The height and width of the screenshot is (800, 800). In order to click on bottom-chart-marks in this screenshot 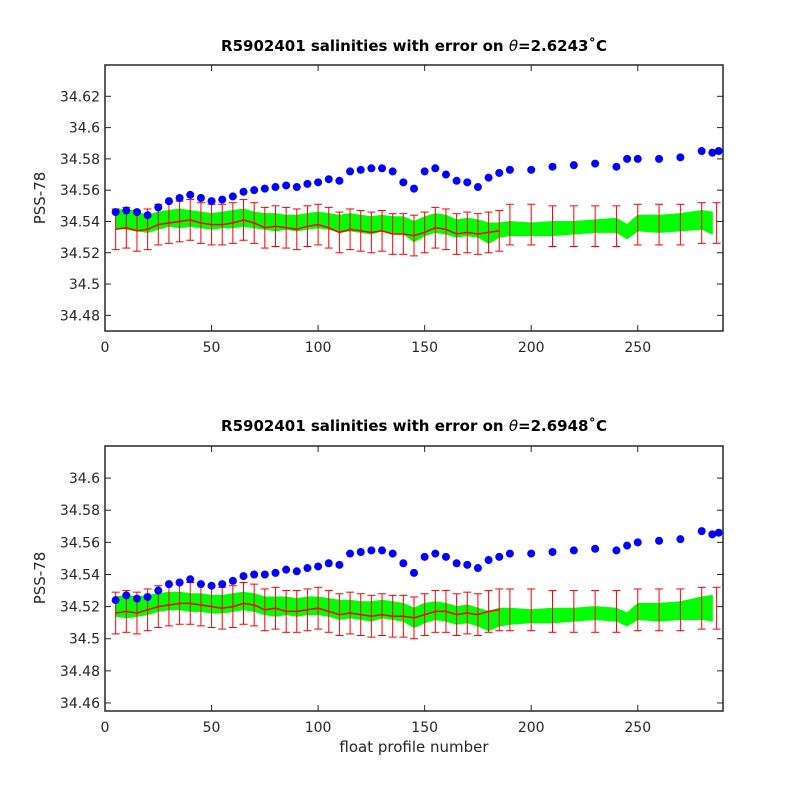, I will do `click(417, 583)`.